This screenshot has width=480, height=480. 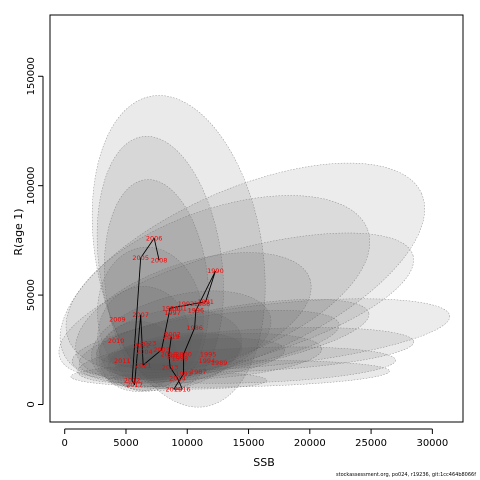 I want to click on x-tick-label: 20000, so click(x=310, y=443).